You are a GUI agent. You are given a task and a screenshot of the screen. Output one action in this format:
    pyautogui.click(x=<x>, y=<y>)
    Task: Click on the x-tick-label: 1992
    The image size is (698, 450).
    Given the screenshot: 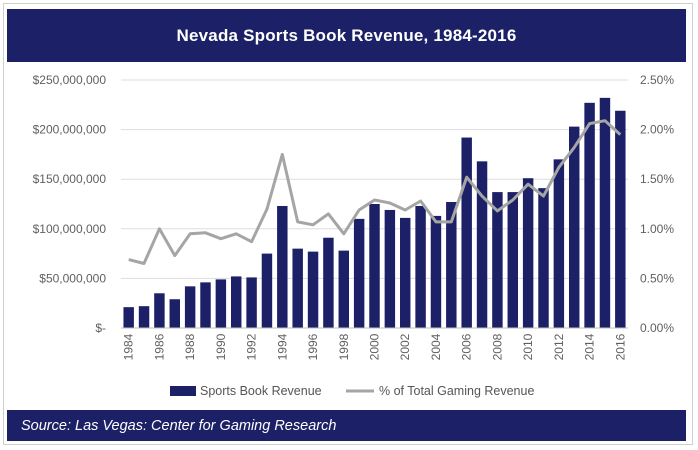 What is the action you would take?
    pyautogui.click(x=252, y=346)
    